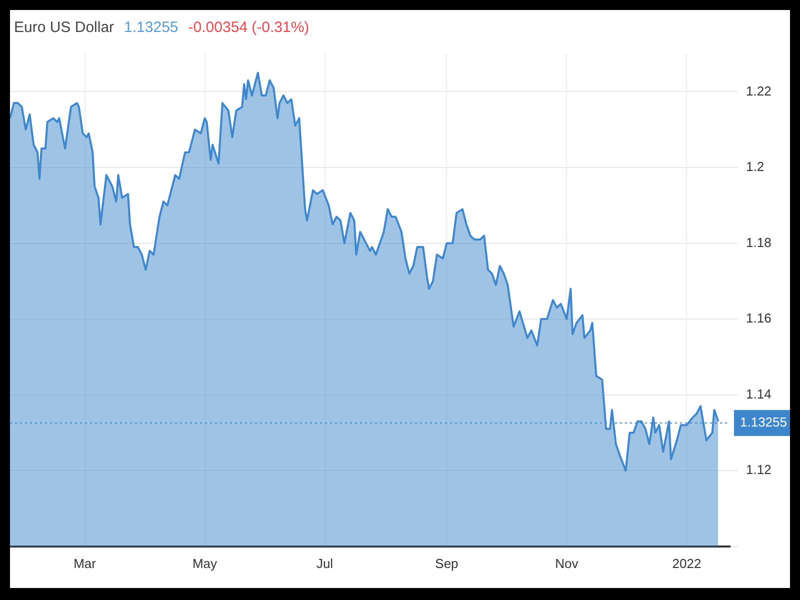  I want to click on text: 1.13255, so click(151, 27).